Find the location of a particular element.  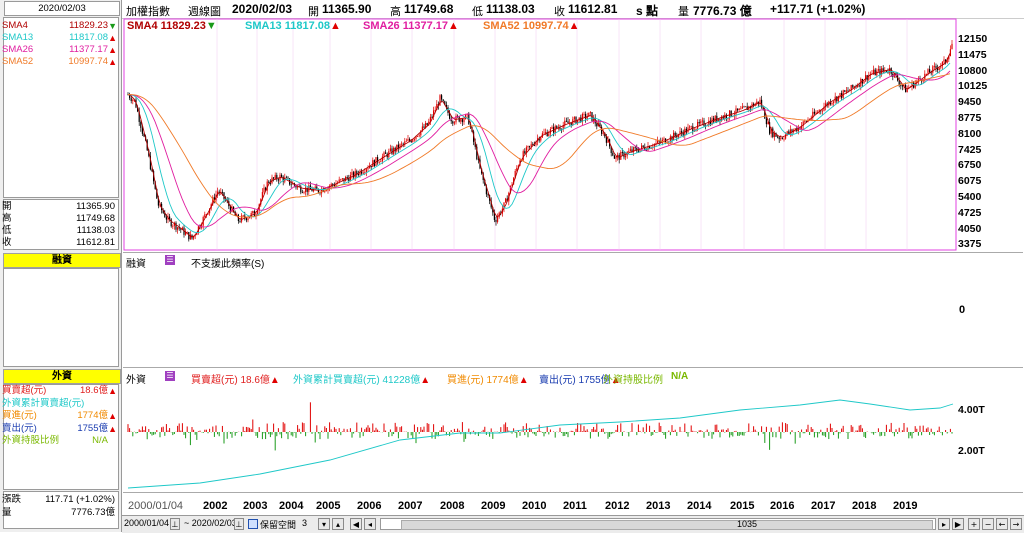

price-tick: 6750 is located at coordinates (970, 165).